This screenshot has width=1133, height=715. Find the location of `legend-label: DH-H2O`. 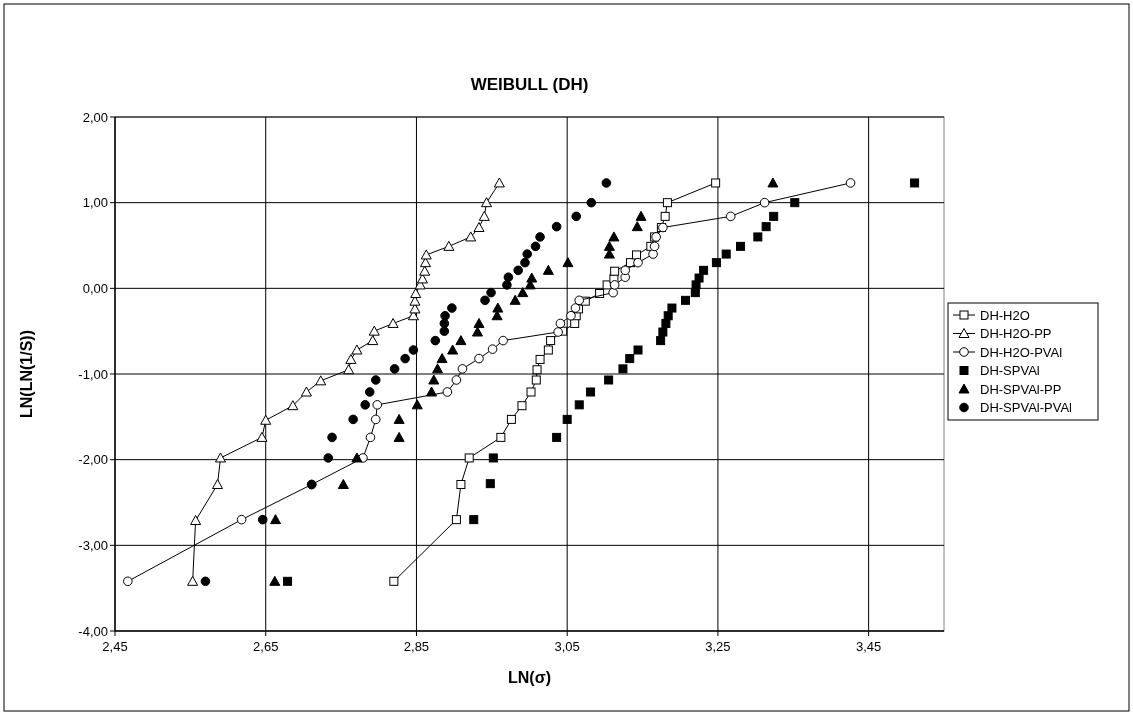

legend-label: DH-H2O is located at coordinates (1005, 315).